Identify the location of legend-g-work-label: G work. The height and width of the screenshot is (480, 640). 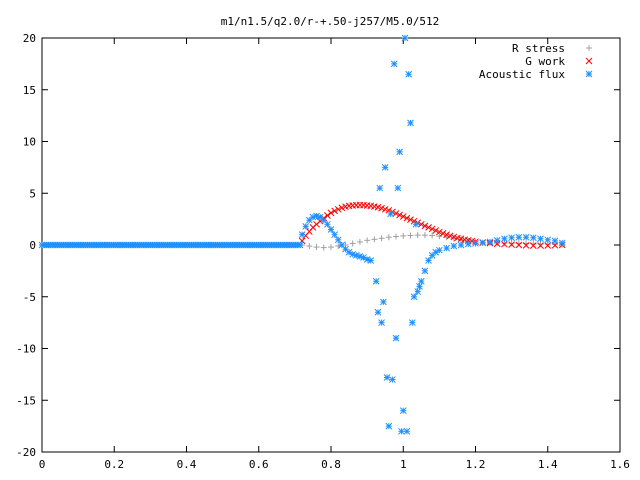
(545, 61).